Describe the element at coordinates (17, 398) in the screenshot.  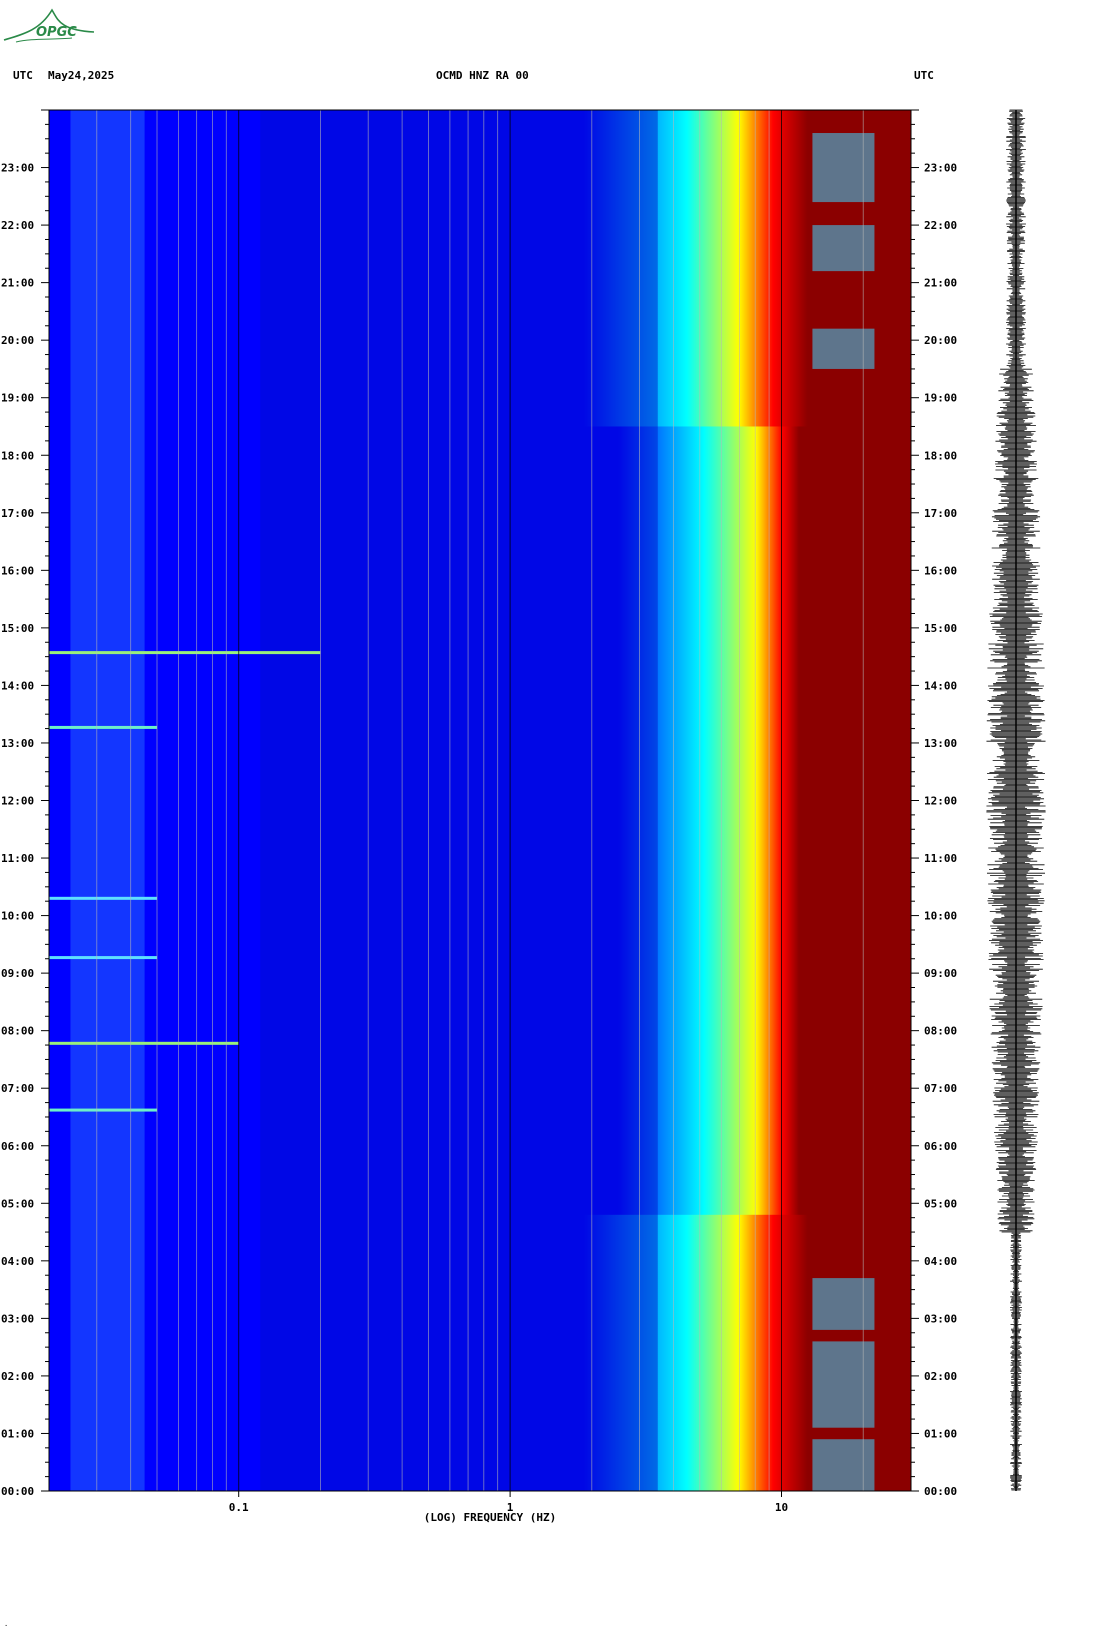
I see `y-tick-label-left: 19:00` at that location.